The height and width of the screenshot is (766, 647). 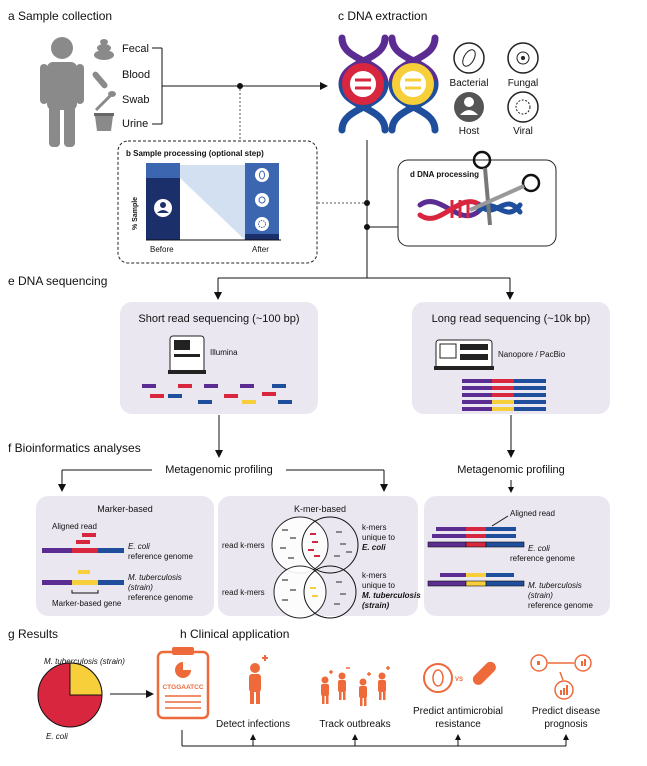 I want to click on long-mtb-alignment, so click(x=476, y=580).